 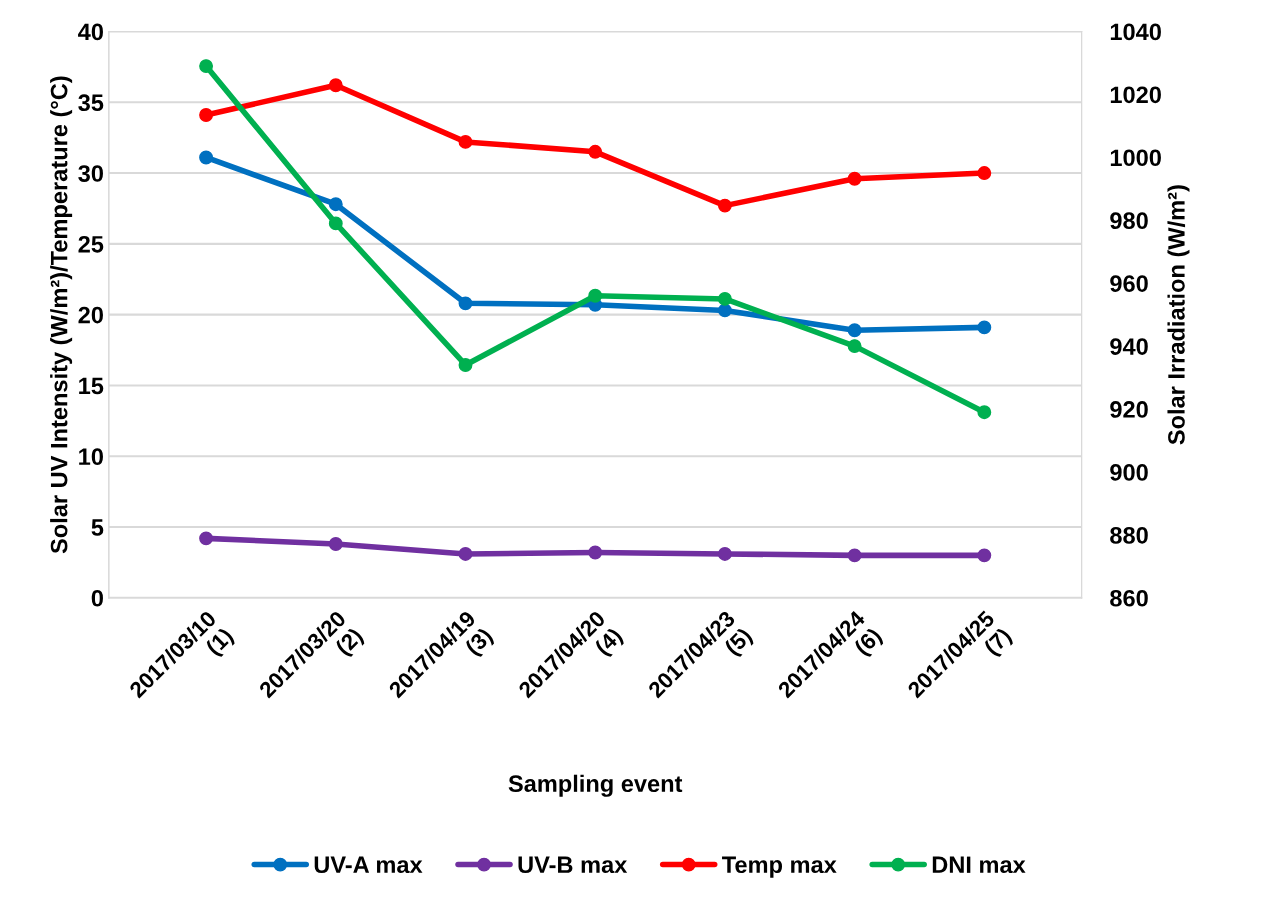 I want to click on y-tick-label: 15, so click(x=91, y=386).